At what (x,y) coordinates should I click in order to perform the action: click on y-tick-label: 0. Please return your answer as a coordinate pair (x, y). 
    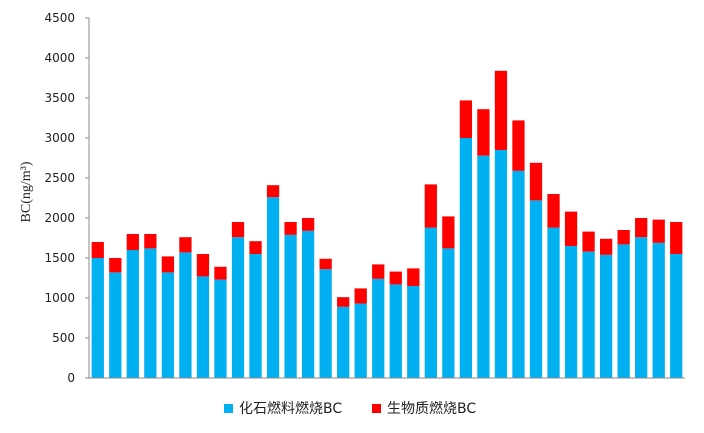
    Looking at the image, I should click on (71, 378).